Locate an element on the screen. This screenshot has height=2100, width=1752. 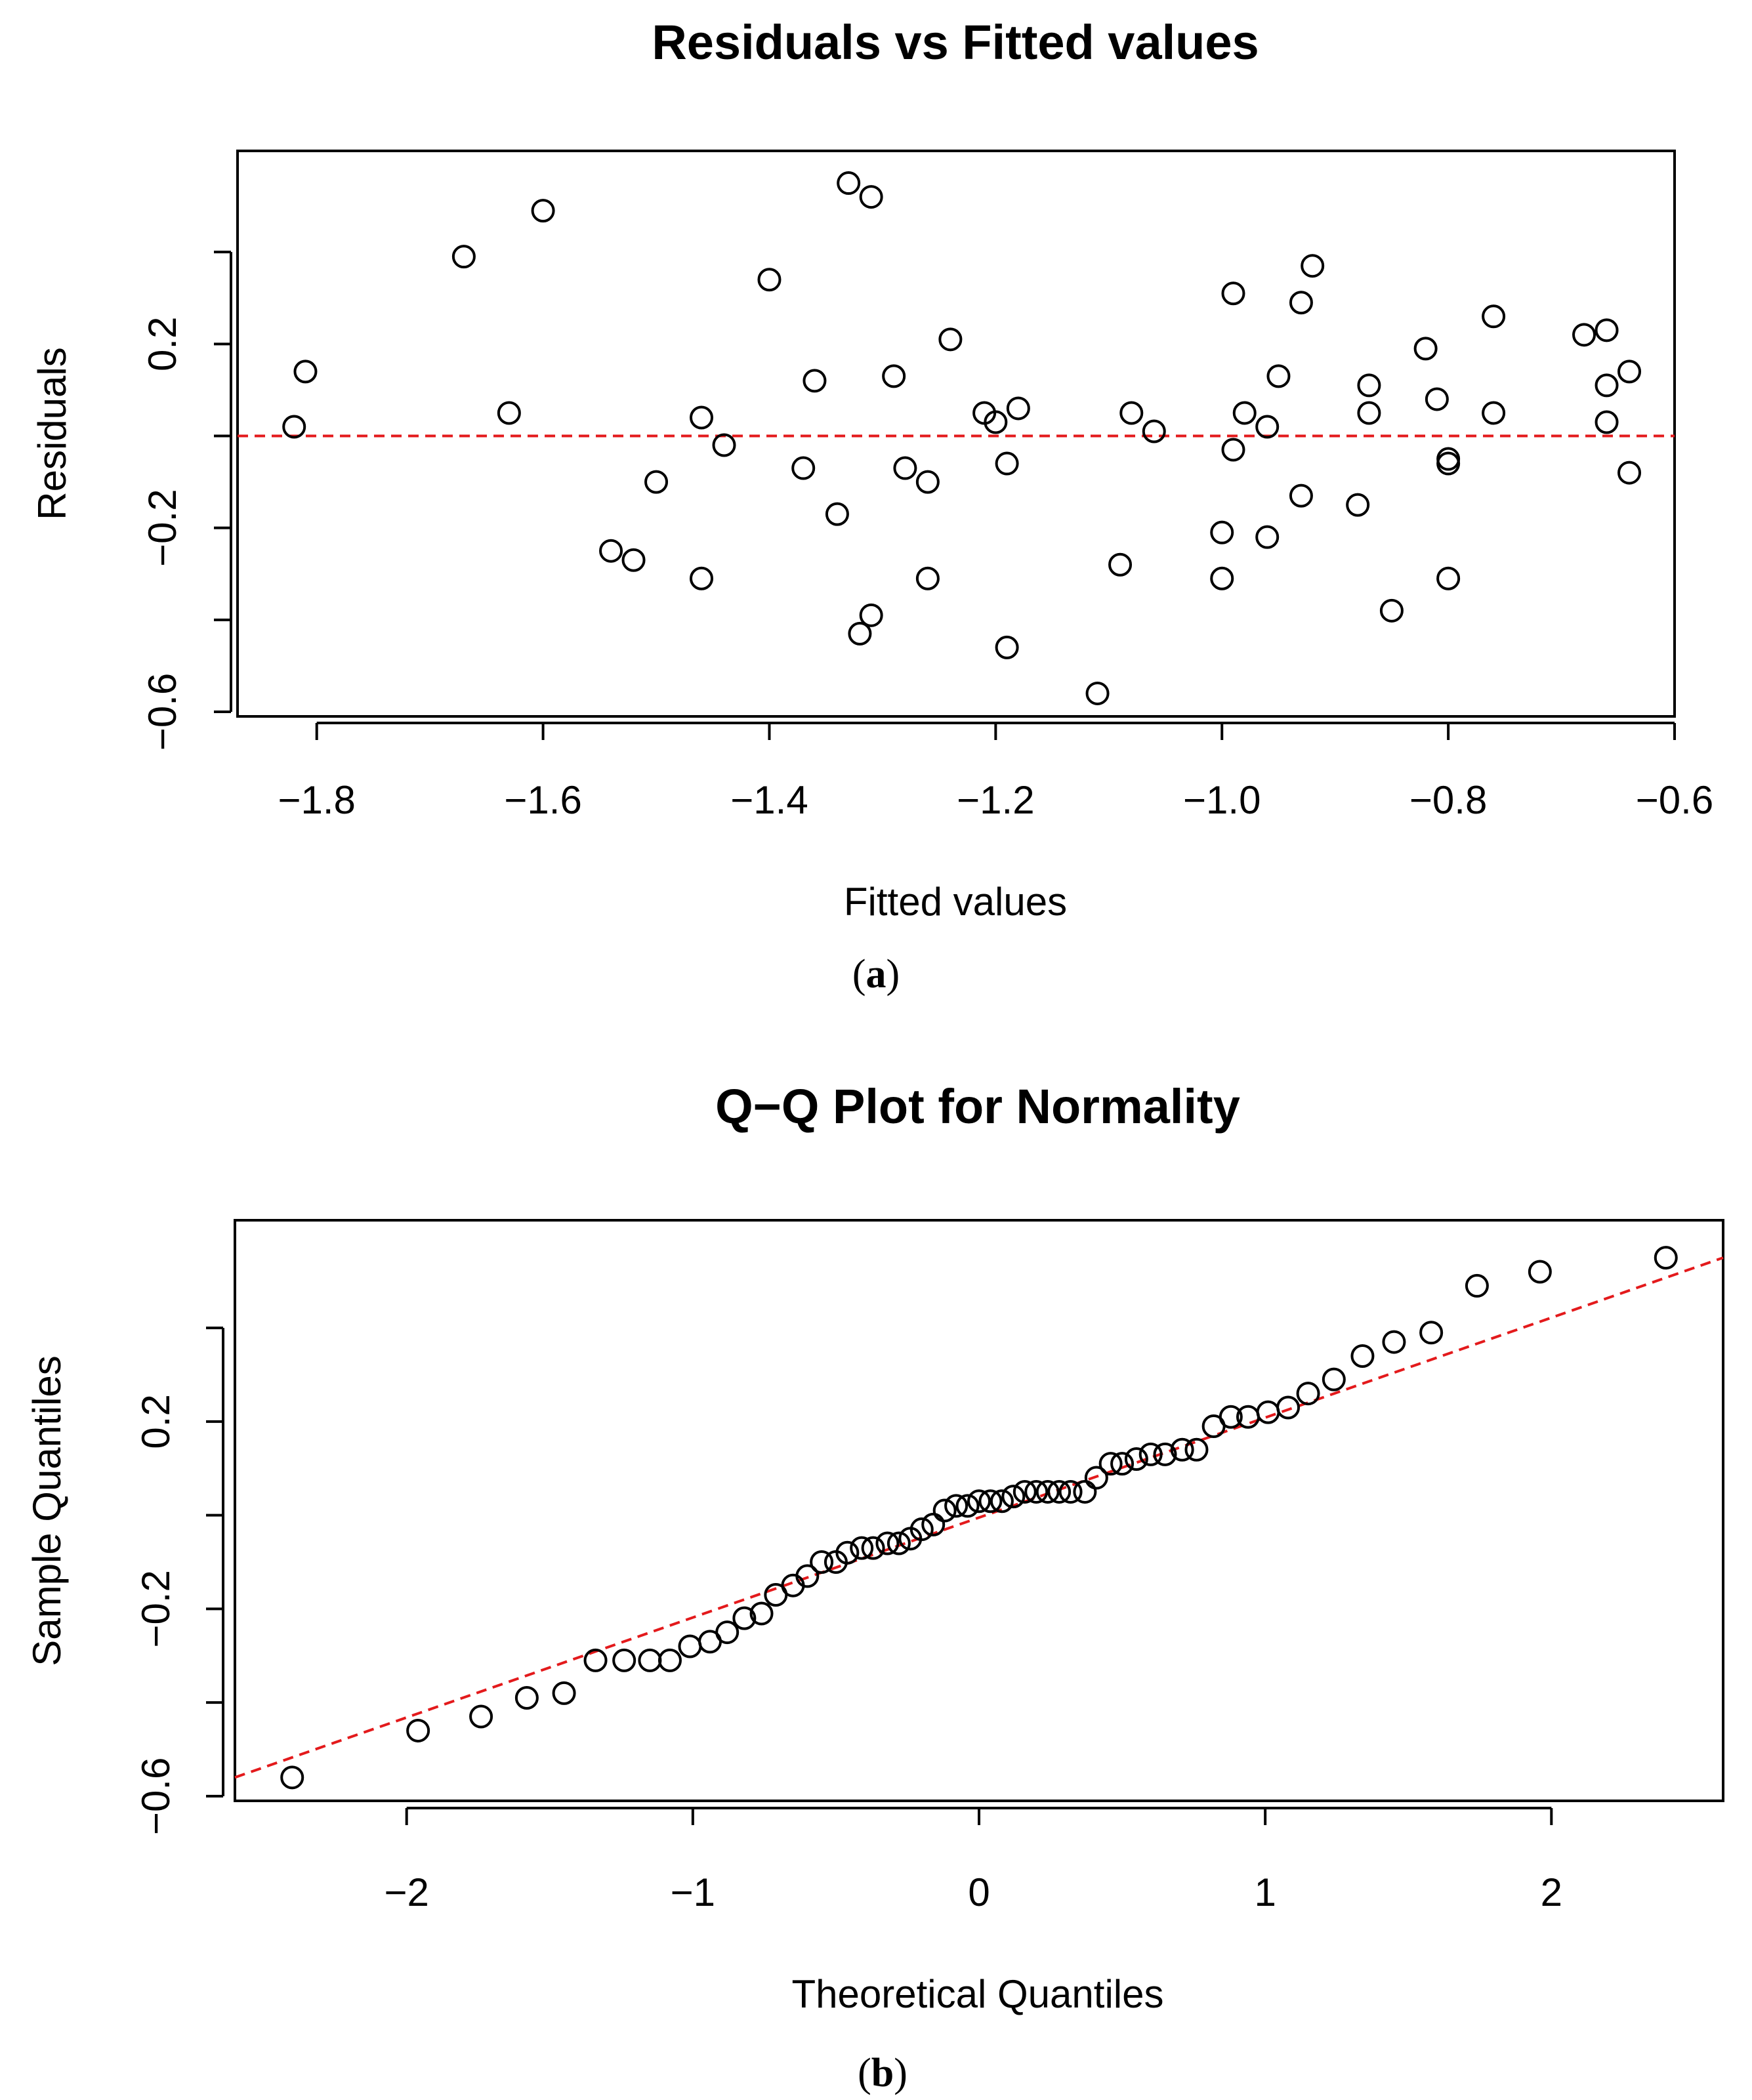
x-tick-label: −1.0 is located at coordinates (1222, 800).